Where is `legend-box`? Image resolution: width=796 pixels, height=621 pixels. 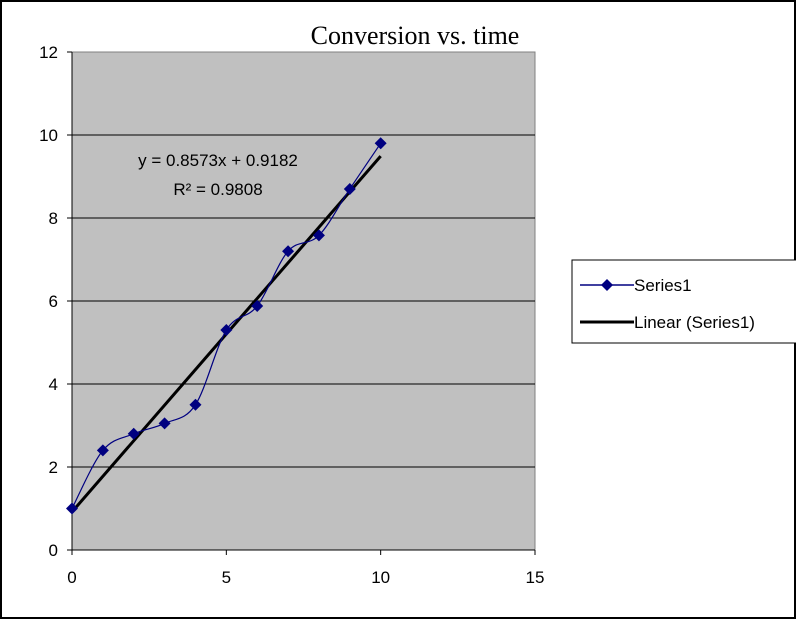 legend-box is located at coordinates (683, 301).